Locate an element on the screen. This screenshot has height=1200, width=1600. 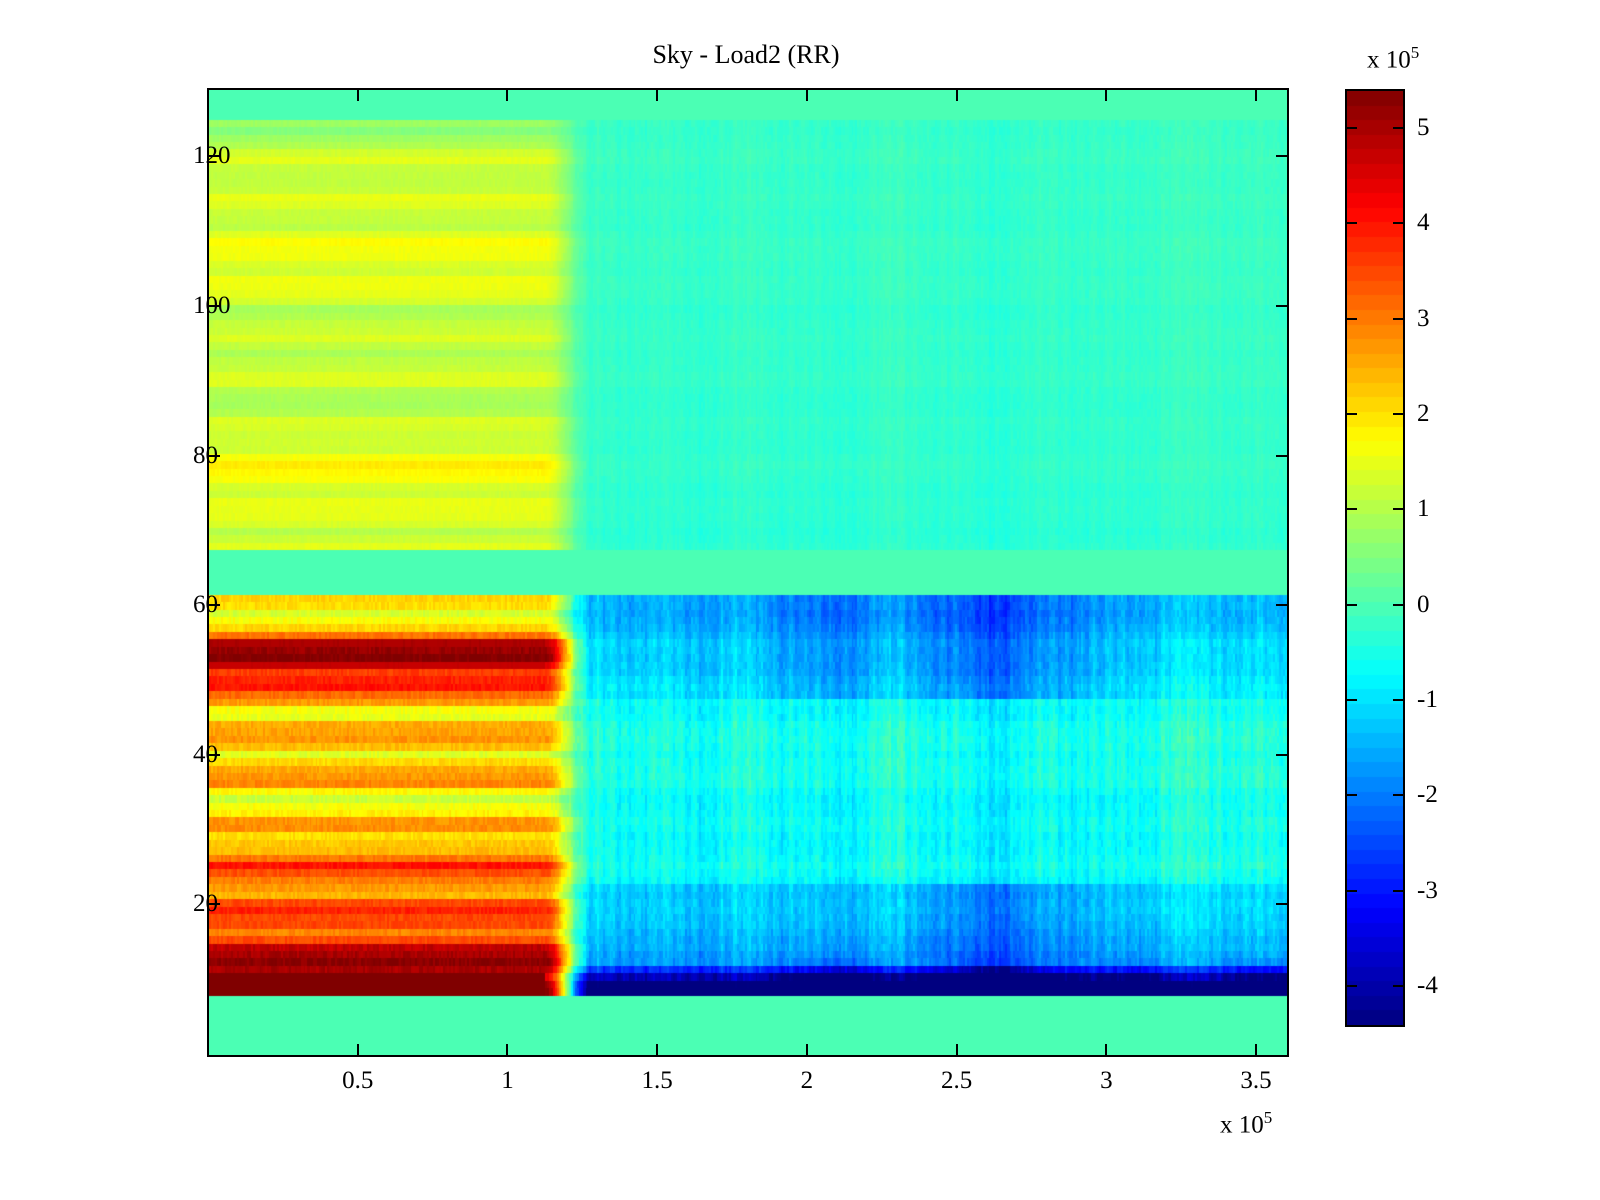
x-axis-tick-1.5 is located at coordinates (657, 1049).